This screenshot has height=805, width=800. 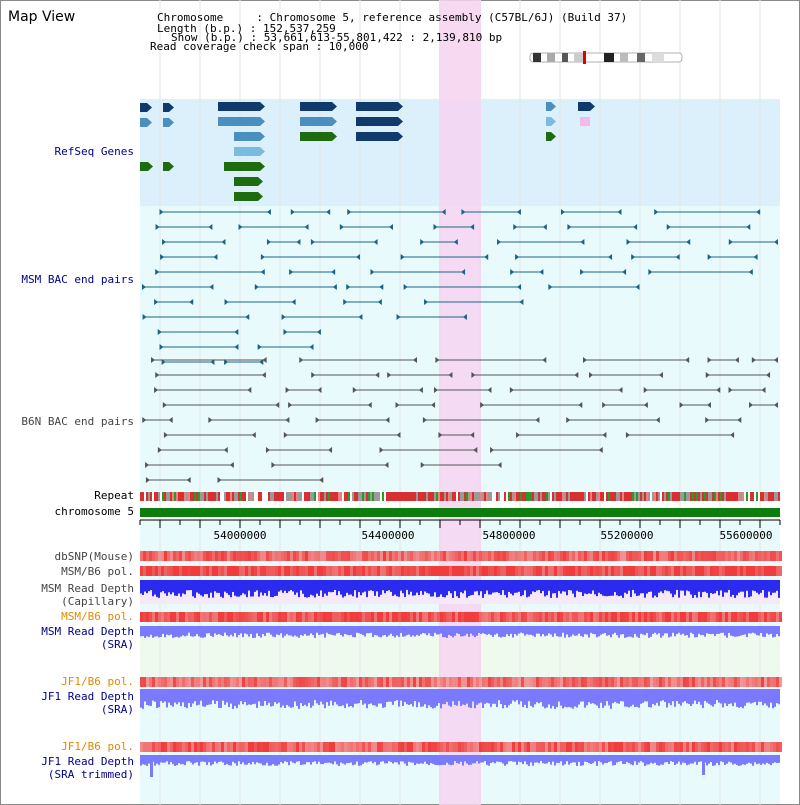 I want to click on b6n-bac-track, so click(x=460, y=420).